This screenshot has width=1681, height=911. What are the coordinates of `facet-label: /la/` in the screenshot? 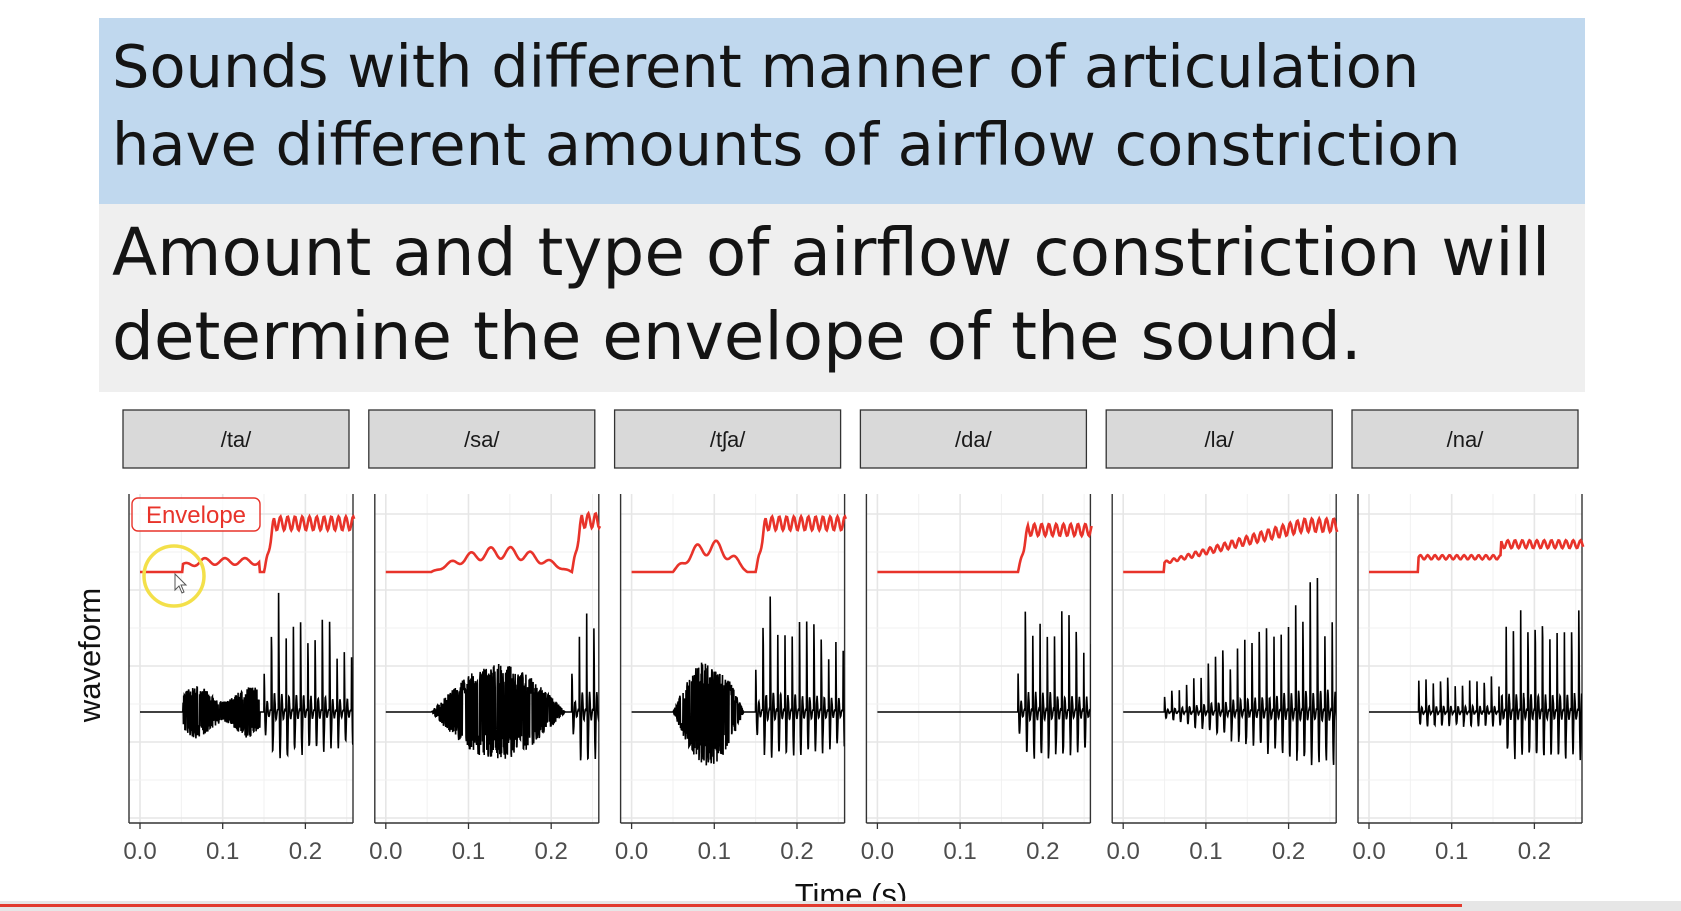 It's located at (1220, 439).